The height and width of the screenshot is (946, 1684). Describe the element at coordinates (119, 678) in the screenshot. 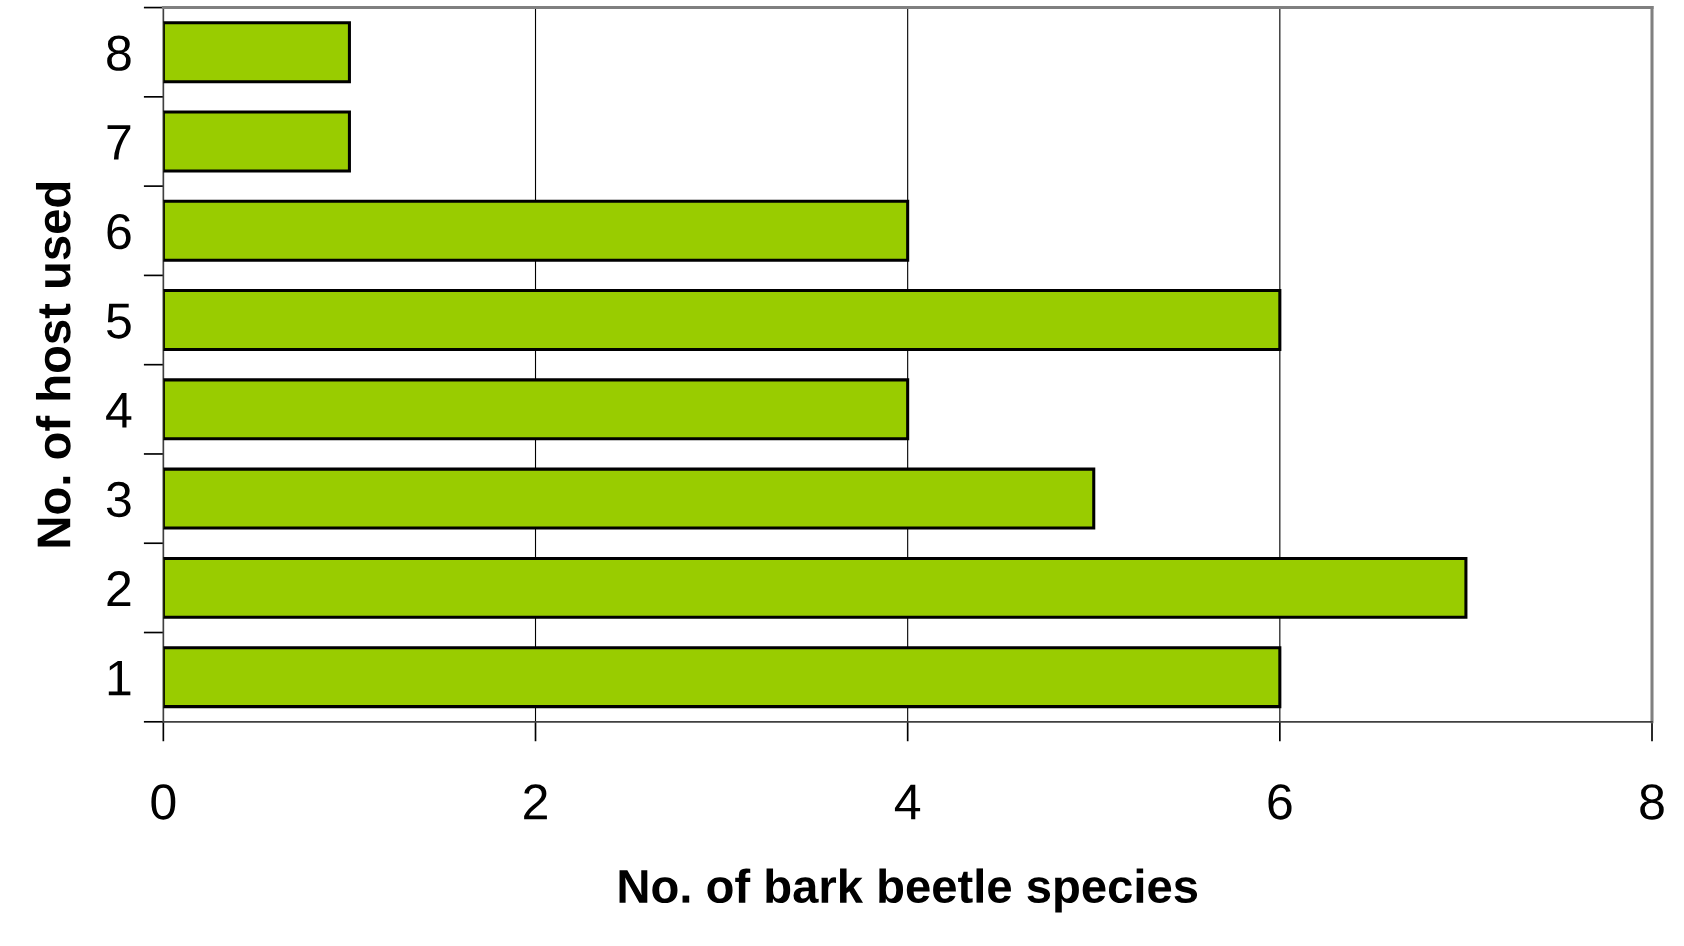

I see `y-tick-label: 1` at that location.